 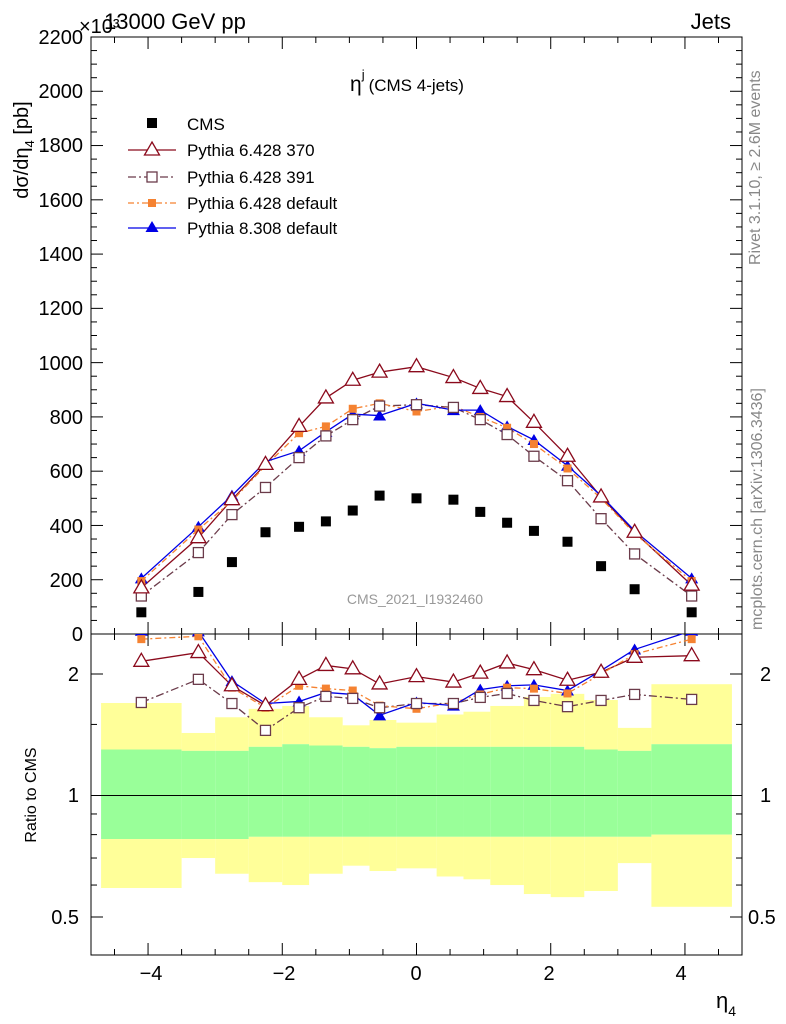 I want to click on x-axis-label: η4, so click(x=726, y=1003).